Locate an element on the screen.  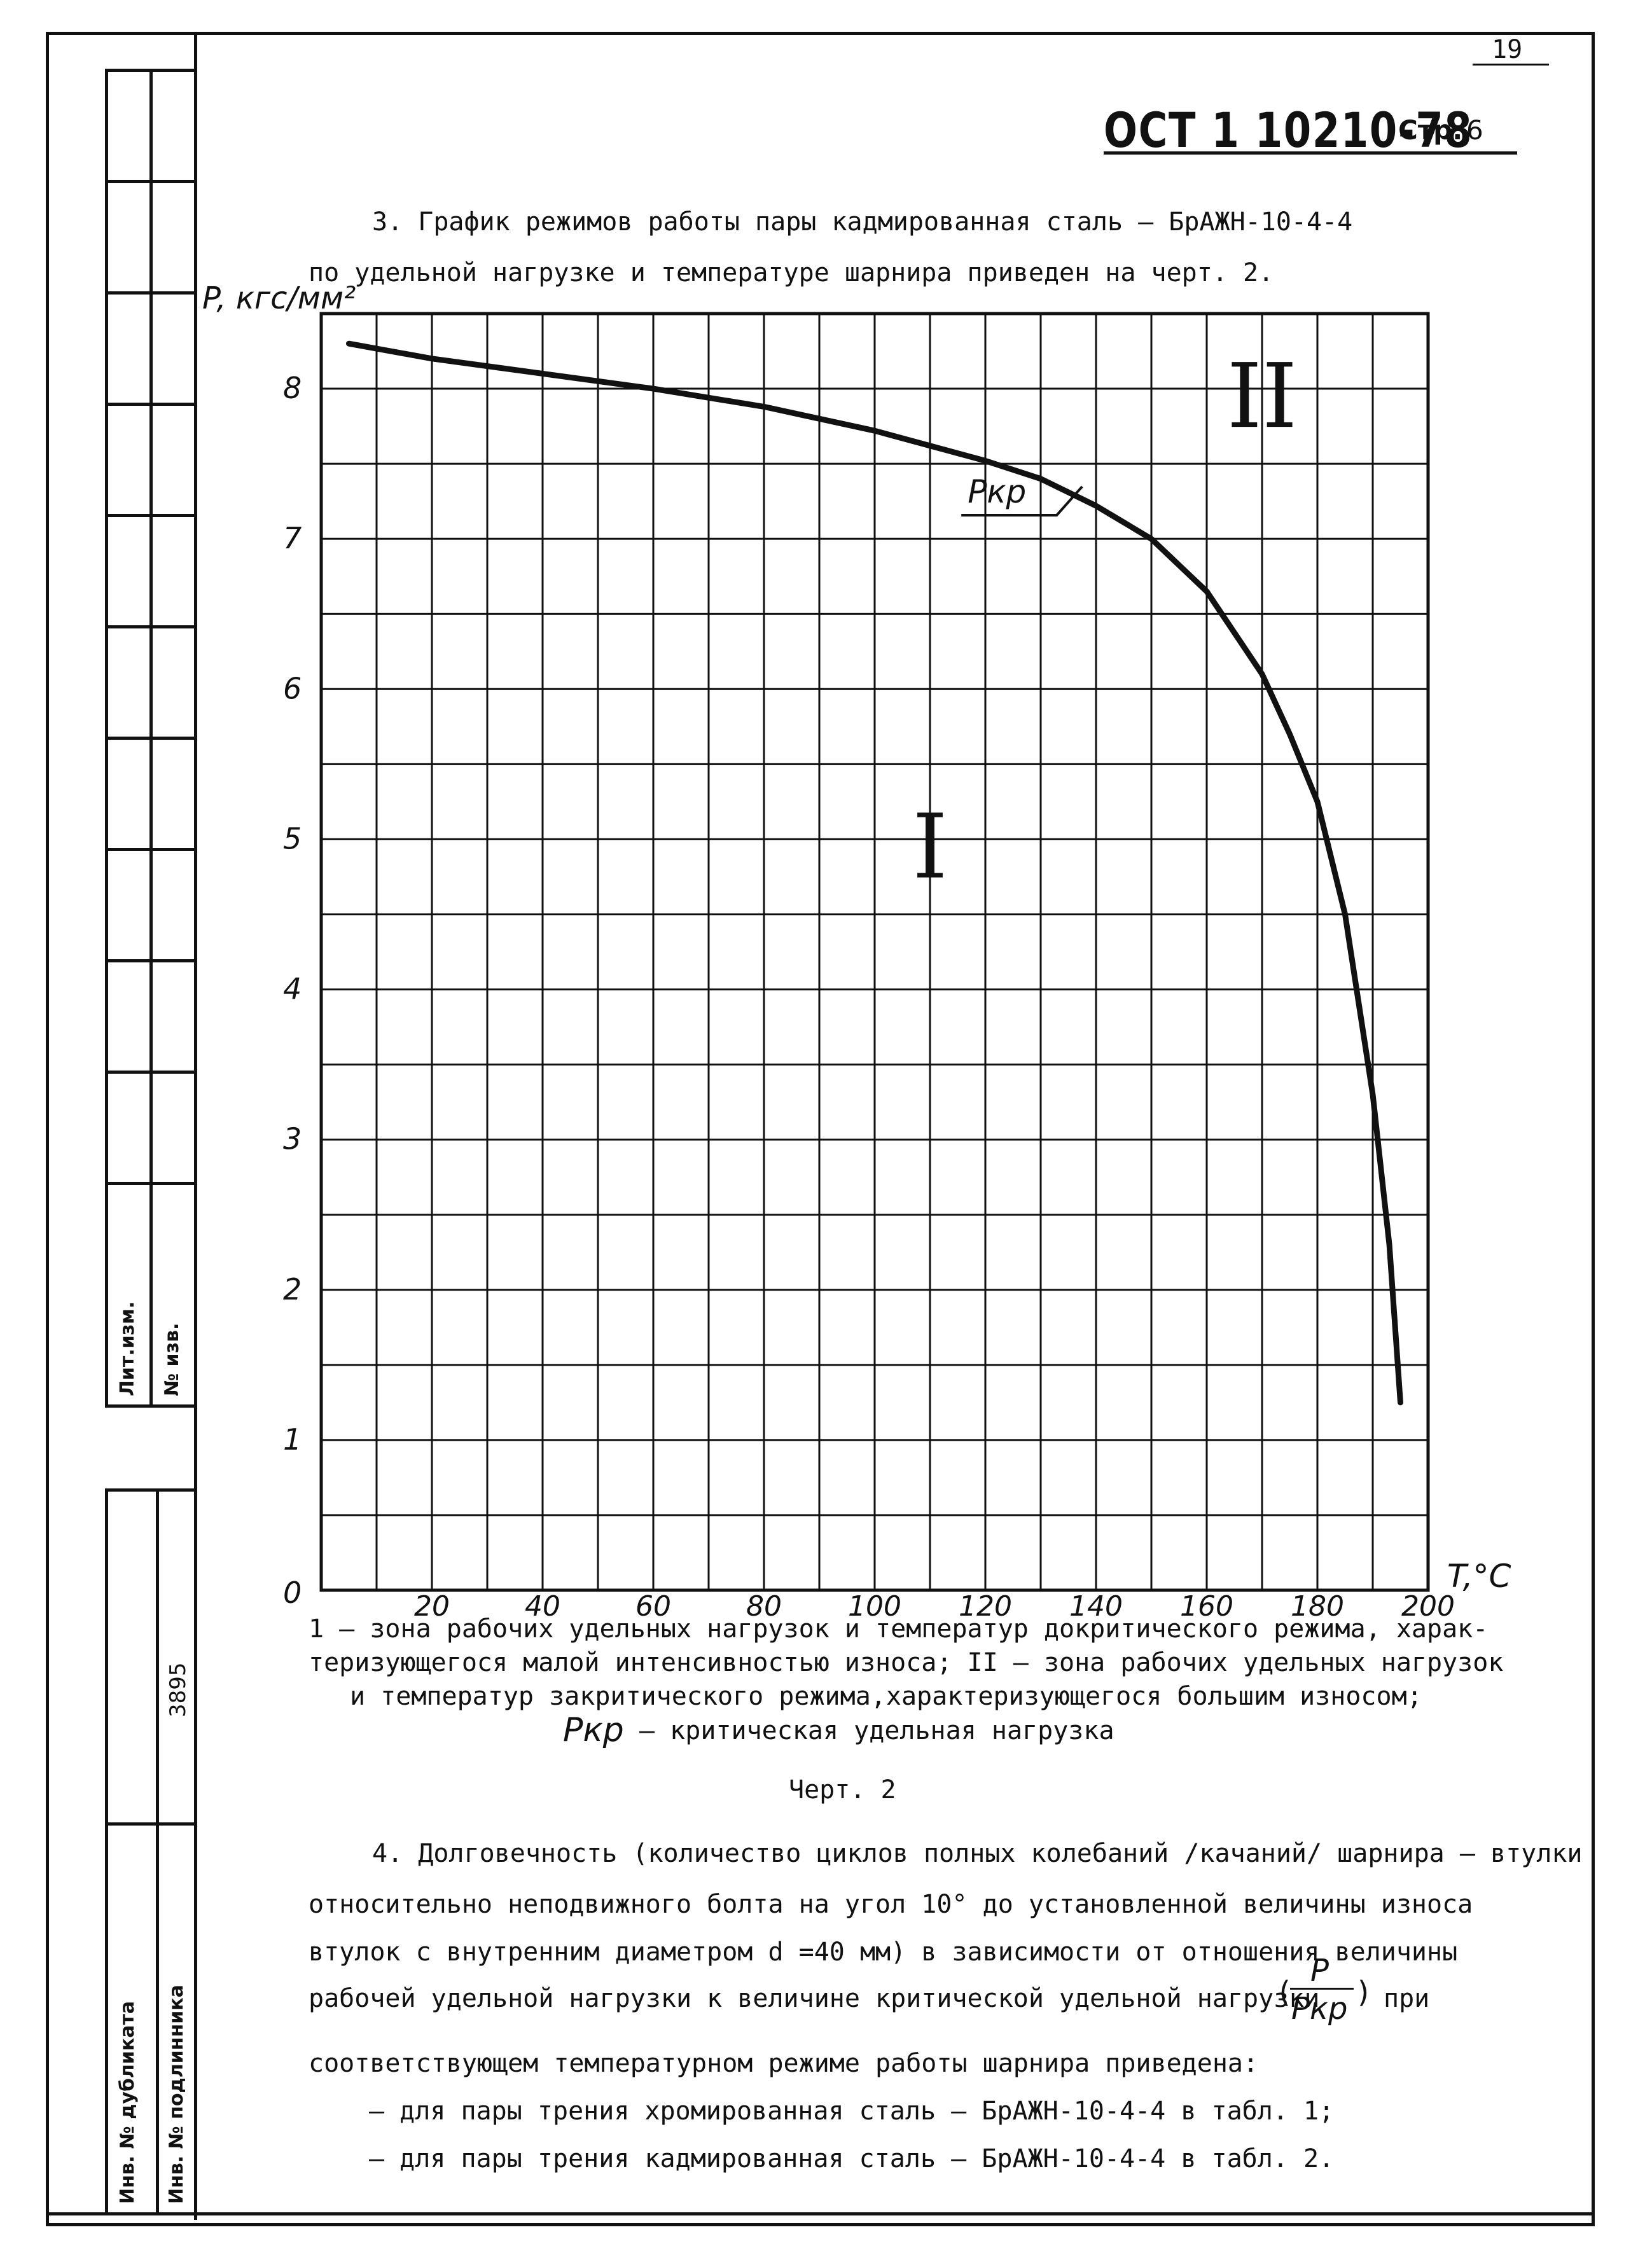
x-tick-label: 180 is located at coordinates (1317, 1607).